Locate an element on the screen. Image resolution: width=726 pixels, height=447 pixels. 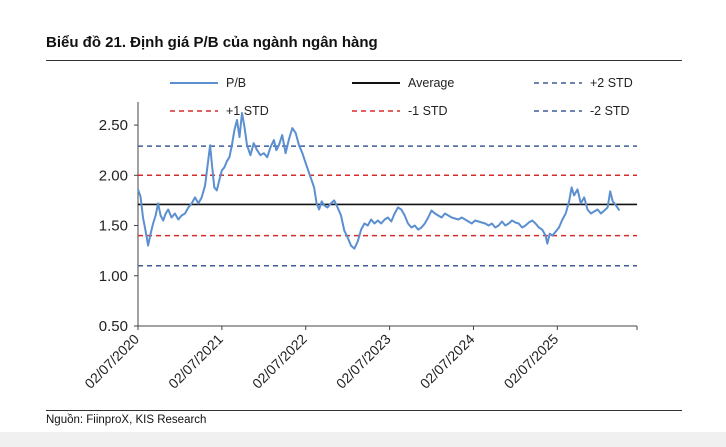
source-note: Nguồn: FiinproX, KIS Research is located at coordinates (126, 420).